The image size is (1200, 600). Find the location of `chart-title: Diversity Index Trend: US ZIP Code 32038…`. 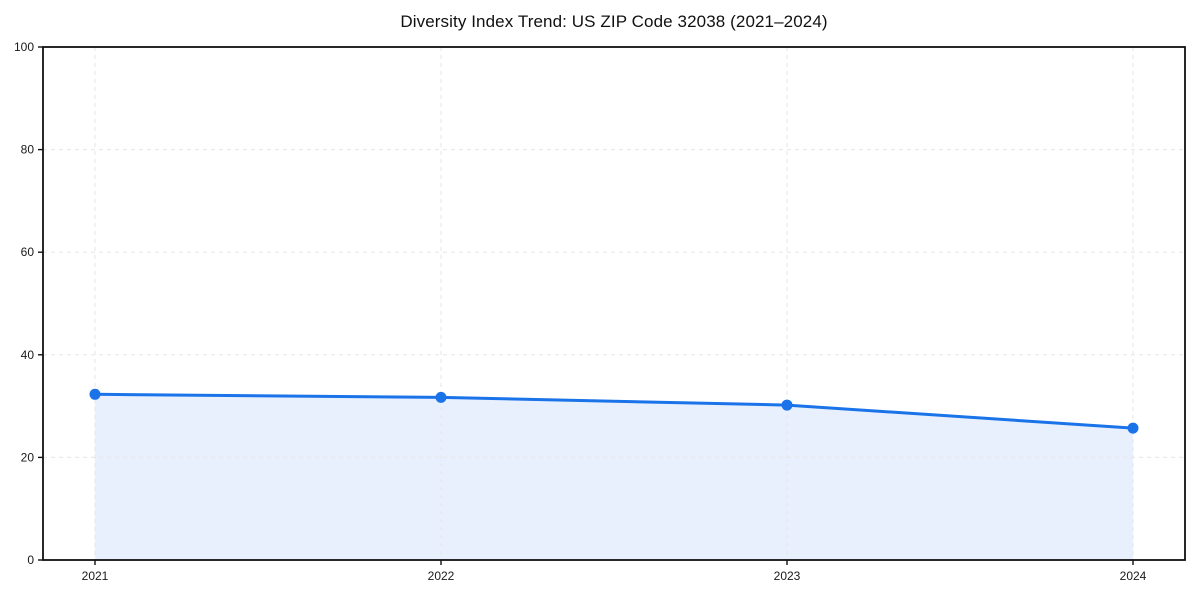

chart-title: Diversity Index Trend: US ZIP Code 32038… is located at coordinates (614, 21).